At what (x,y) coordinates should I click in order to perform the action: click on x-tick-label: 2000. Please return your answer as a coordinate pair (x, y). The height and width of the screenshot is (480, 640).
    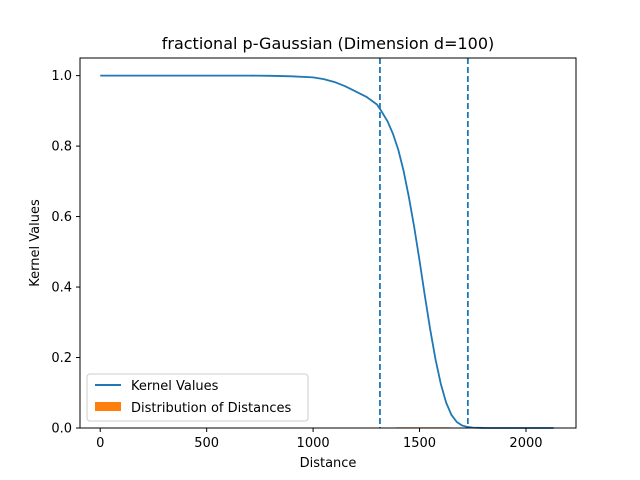
    Looking at the image, I should click on (525, 443).